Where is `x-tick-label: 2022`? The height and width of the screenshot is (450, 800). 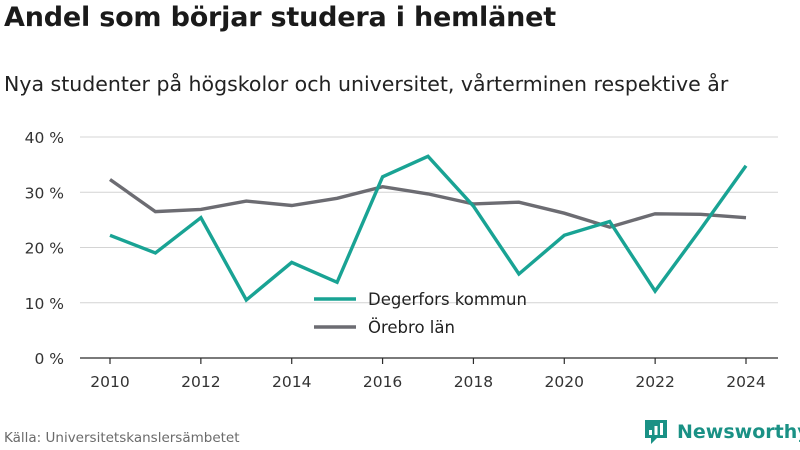 x-tick-label: 2022 is located at coordinates (654, 382).